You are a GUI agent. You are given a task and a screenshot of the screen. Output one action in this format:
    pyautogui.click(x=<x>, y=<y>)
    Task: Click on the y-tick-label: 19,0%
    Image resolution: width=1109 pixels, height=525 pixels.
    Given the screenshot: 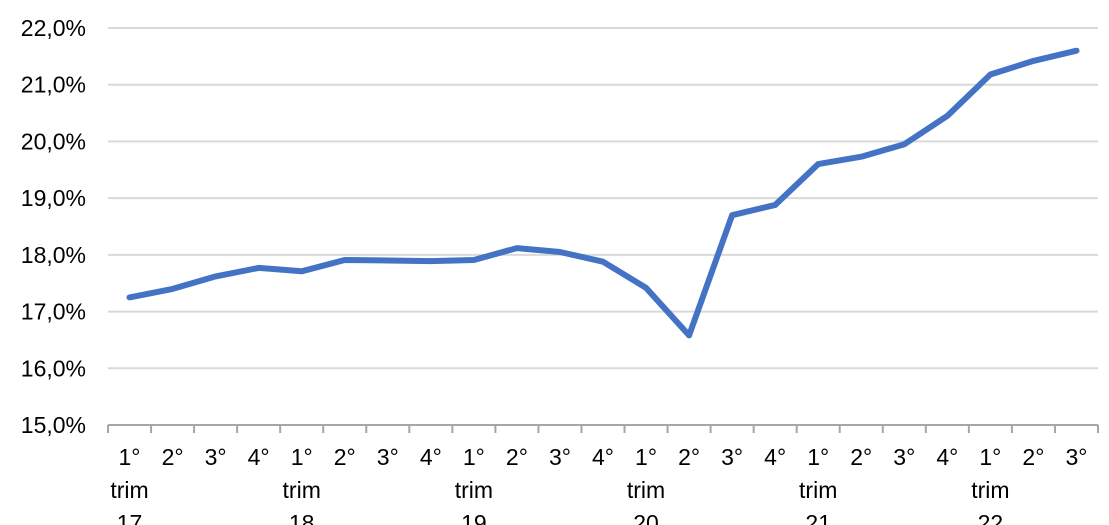 What is the action you would take?
    pyautogui.click(x=53, y=198)
    